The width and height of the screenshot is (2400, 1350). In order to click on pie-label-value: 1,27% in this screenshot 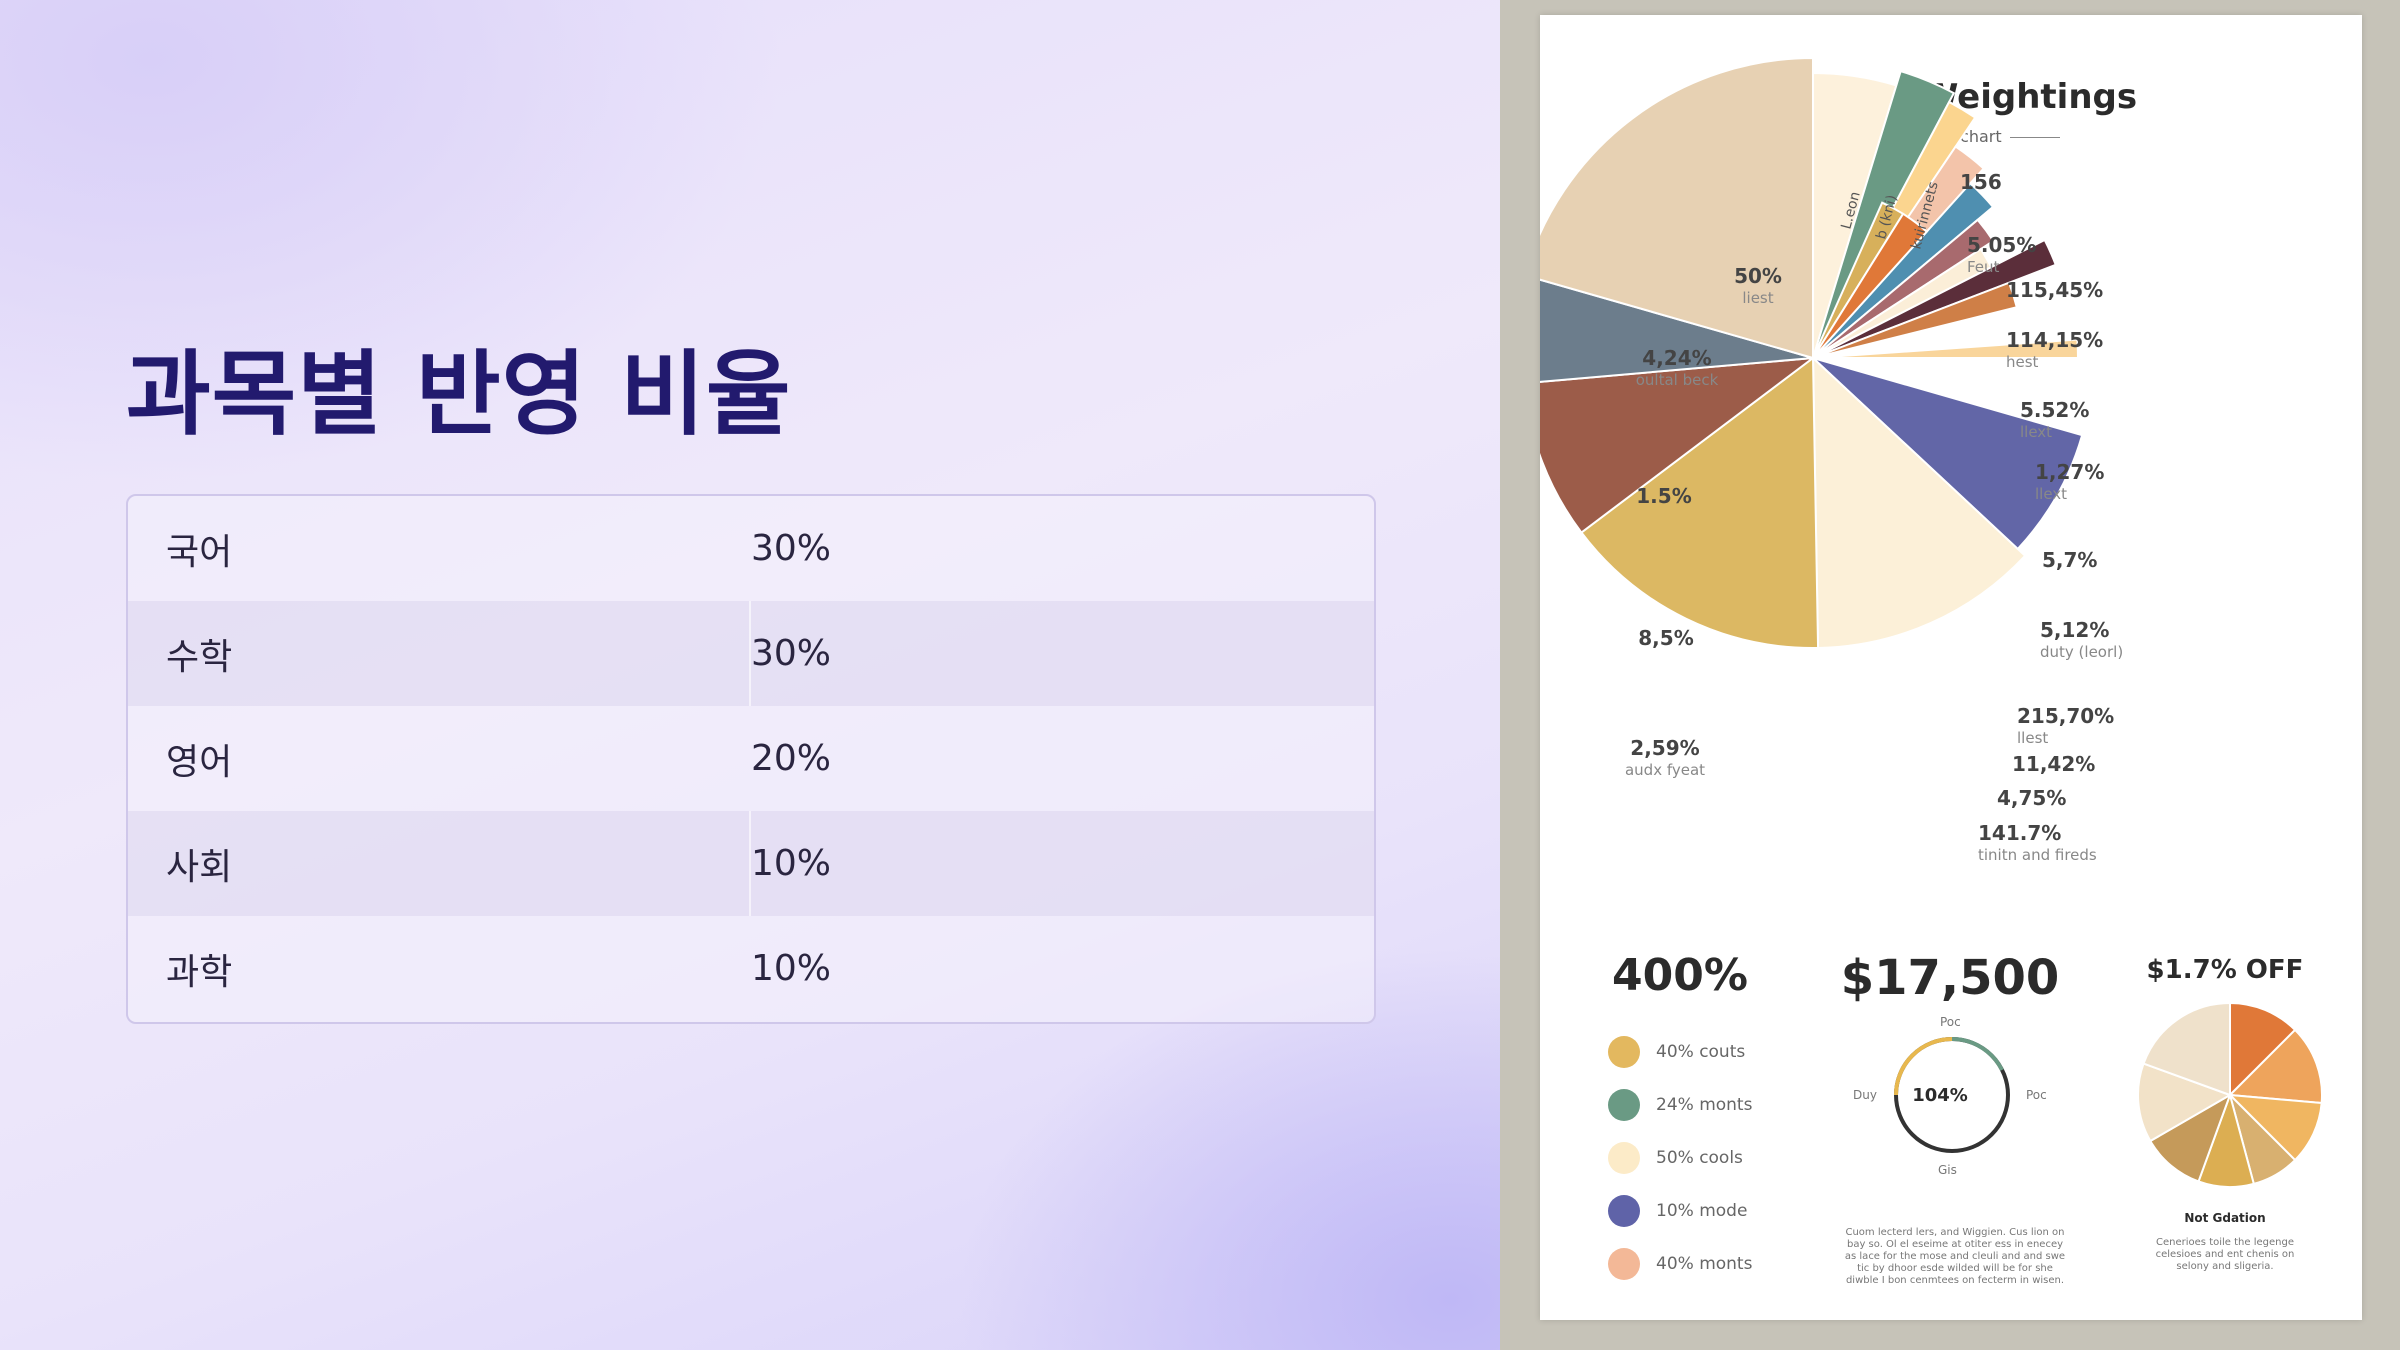, I will do `click(2069, 472)`.